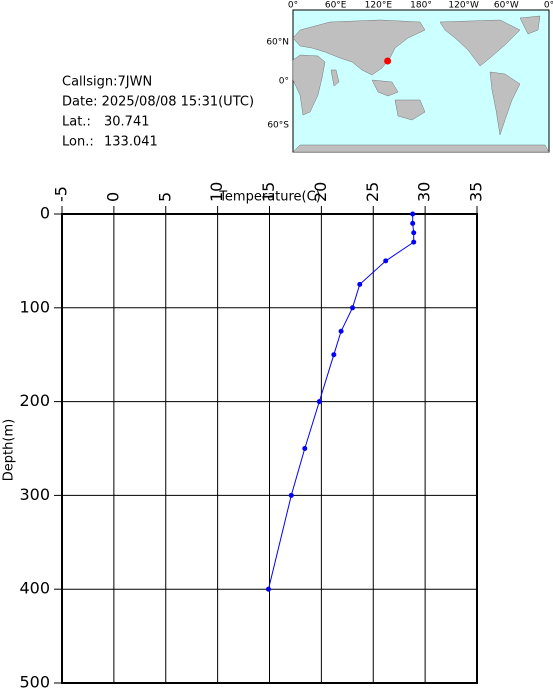 The image size is (553, 690). What do you see at coordinates (463, 6) in the screenshot?
I see `map-lon-label: 120°W` at bounding box center [463, 6].